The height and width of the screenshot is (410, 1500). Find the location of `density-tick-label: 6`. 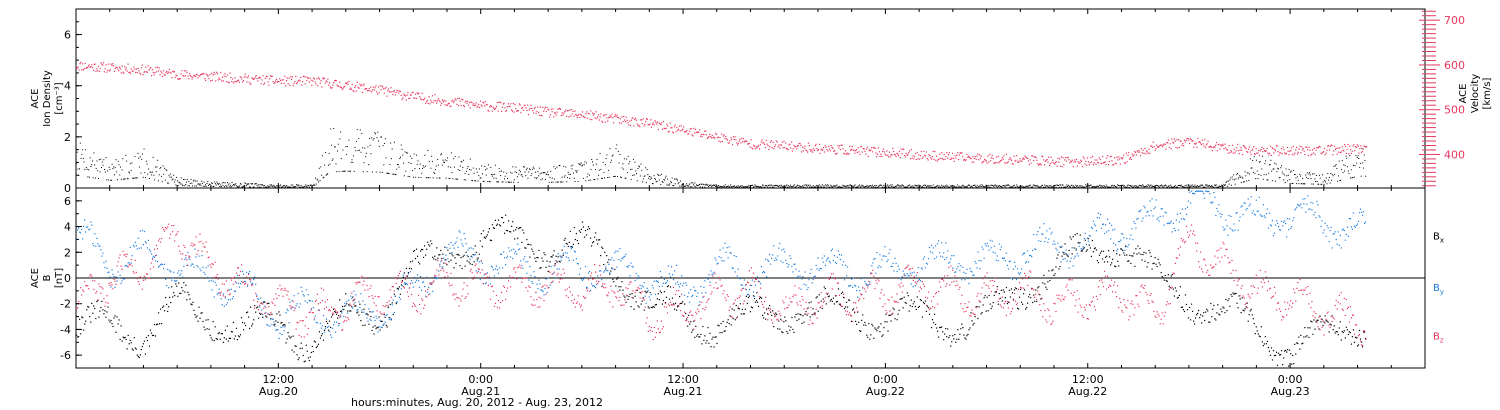

density-tick-label: 6 is located at coordinates (67, 35).